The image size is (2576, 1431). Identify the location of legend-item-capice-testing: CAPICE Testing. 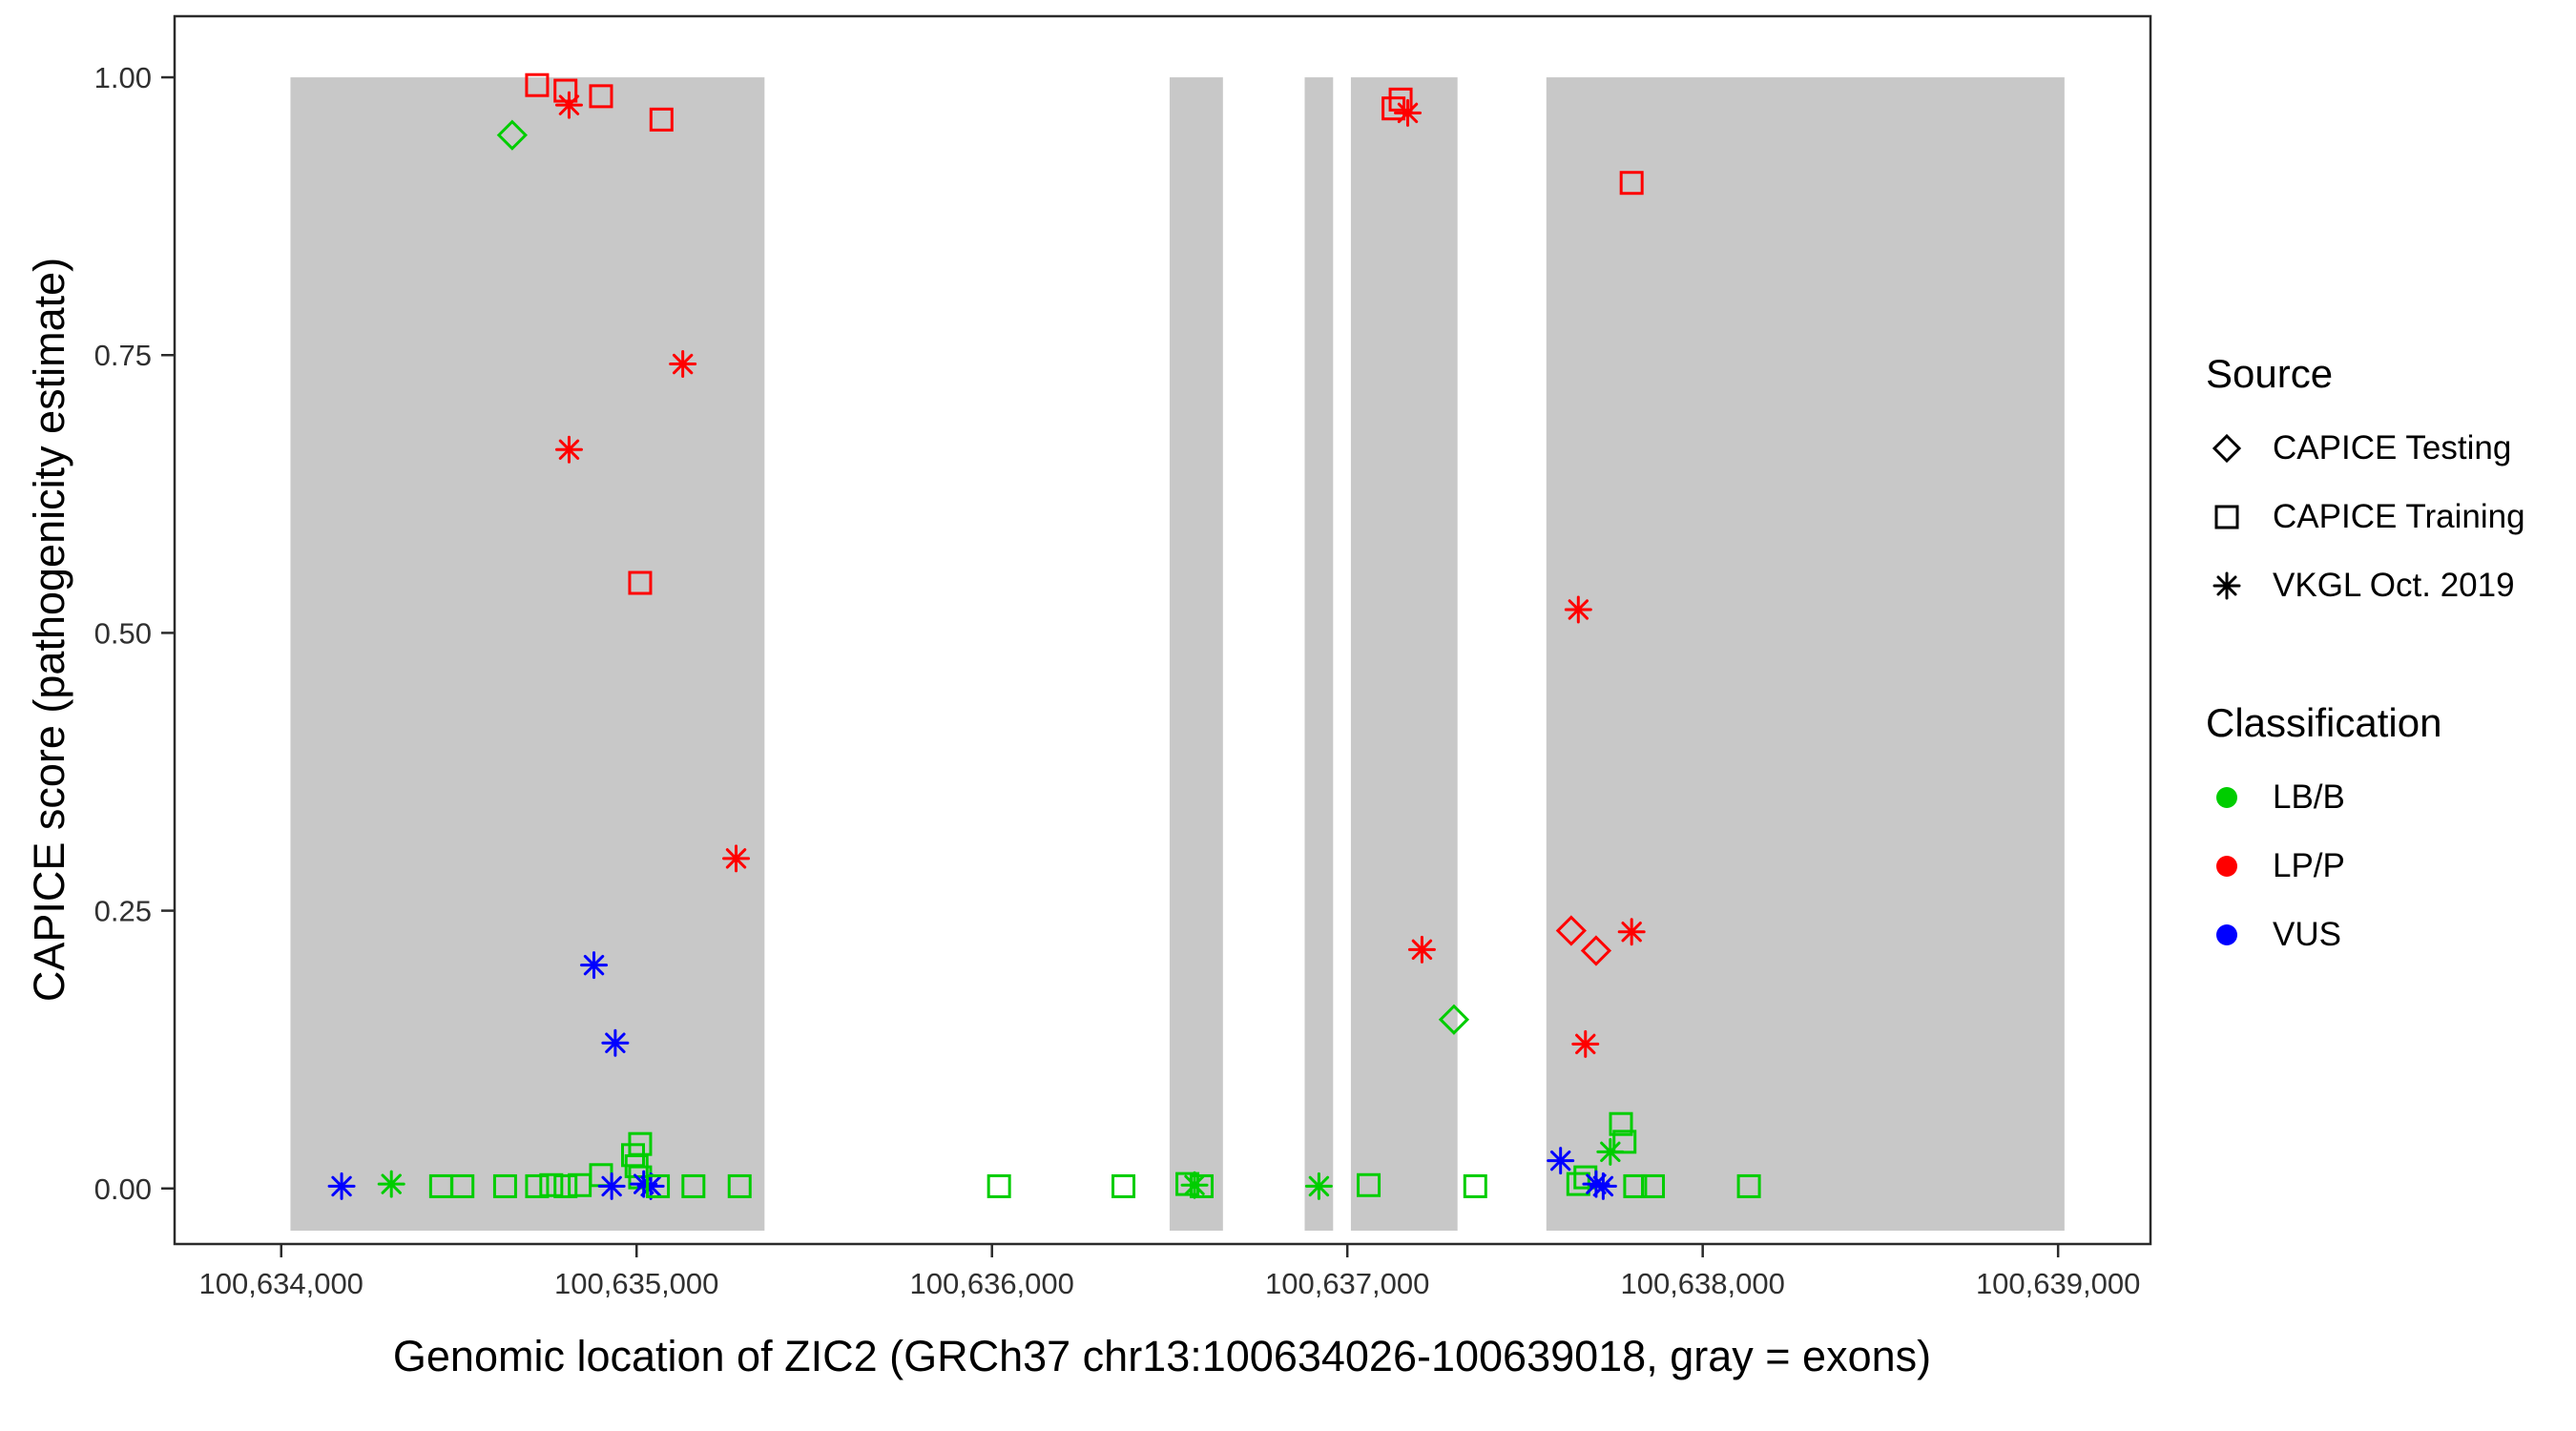
(2387, 448).